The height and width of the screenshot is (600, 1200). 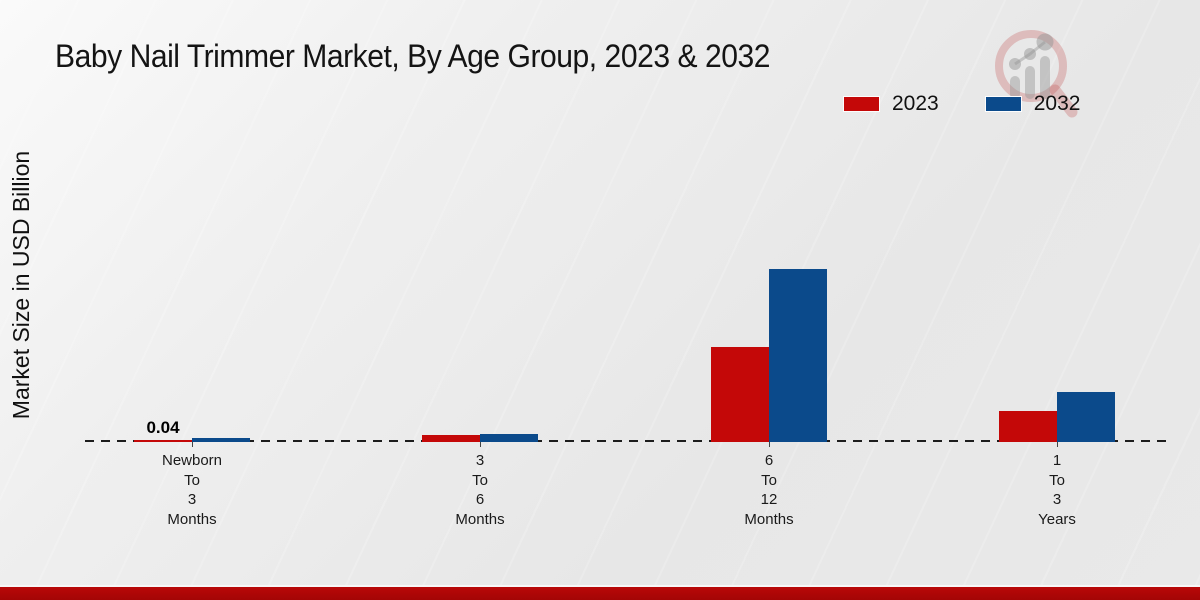 What do you see at coordinates (1057, 490) in the screenshot?
I see `x-axis-label-3: 1 To 3 Years` at bounding box center [1057, 490].